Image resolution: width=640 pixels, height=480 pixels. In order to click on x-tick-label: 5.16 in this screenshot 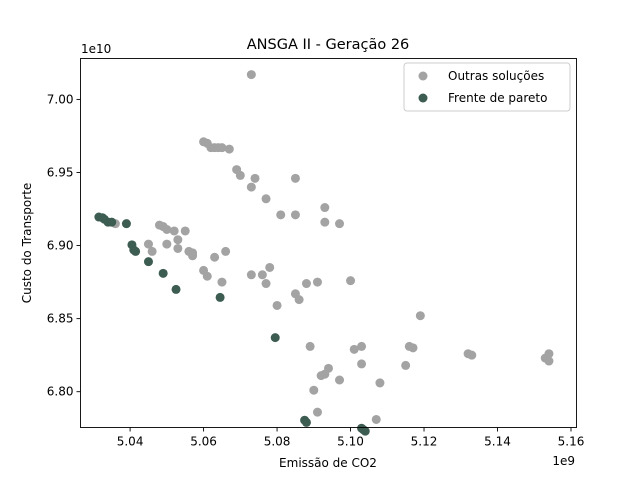, I will do `click(571, 442)`.